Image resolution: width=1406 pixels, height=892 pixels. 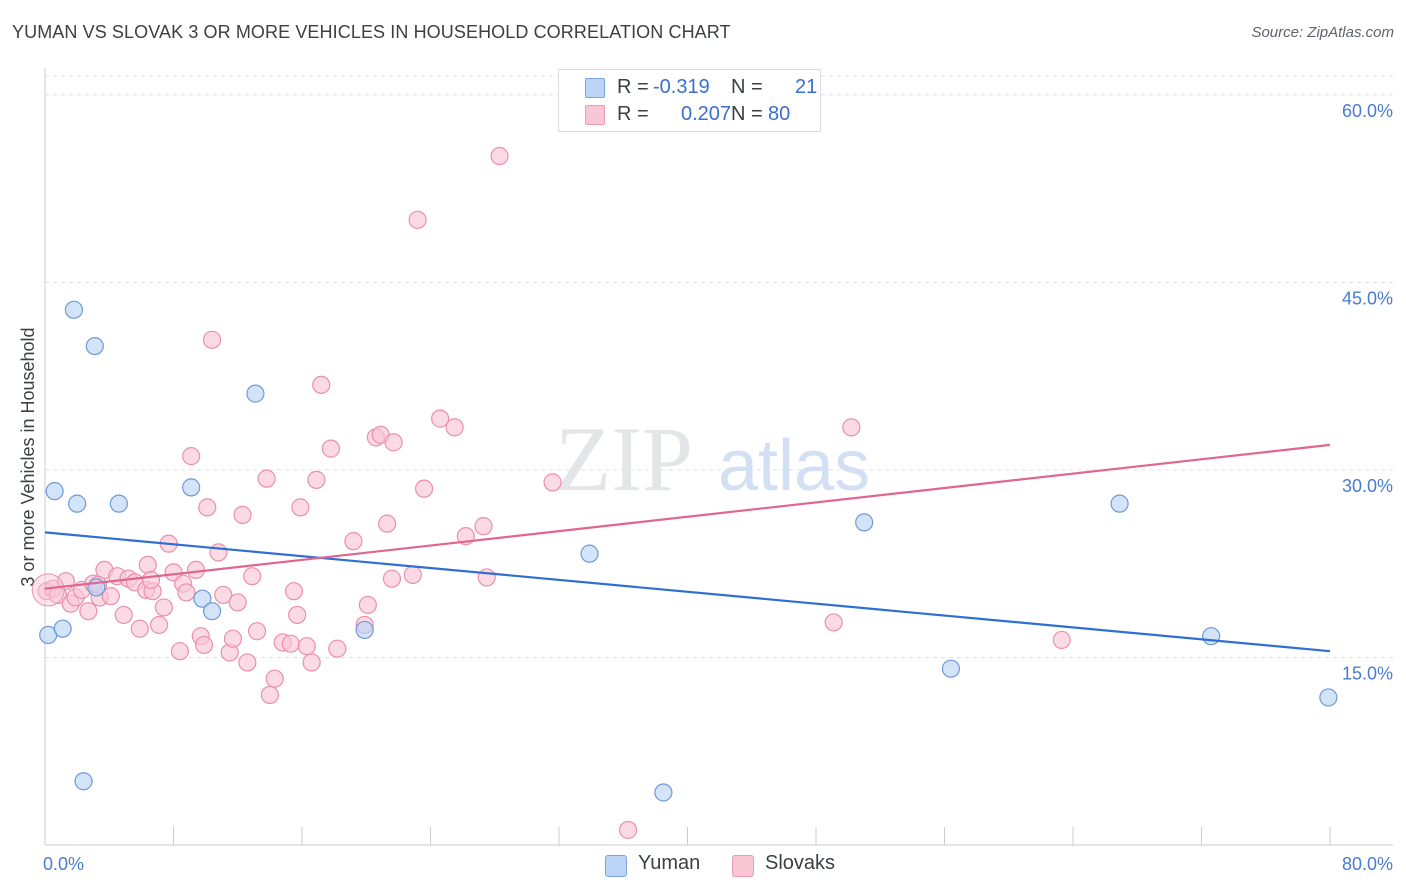 I want to click on bottom-legend-label-slovaks: Slovaks, so click(x=800, y=863).